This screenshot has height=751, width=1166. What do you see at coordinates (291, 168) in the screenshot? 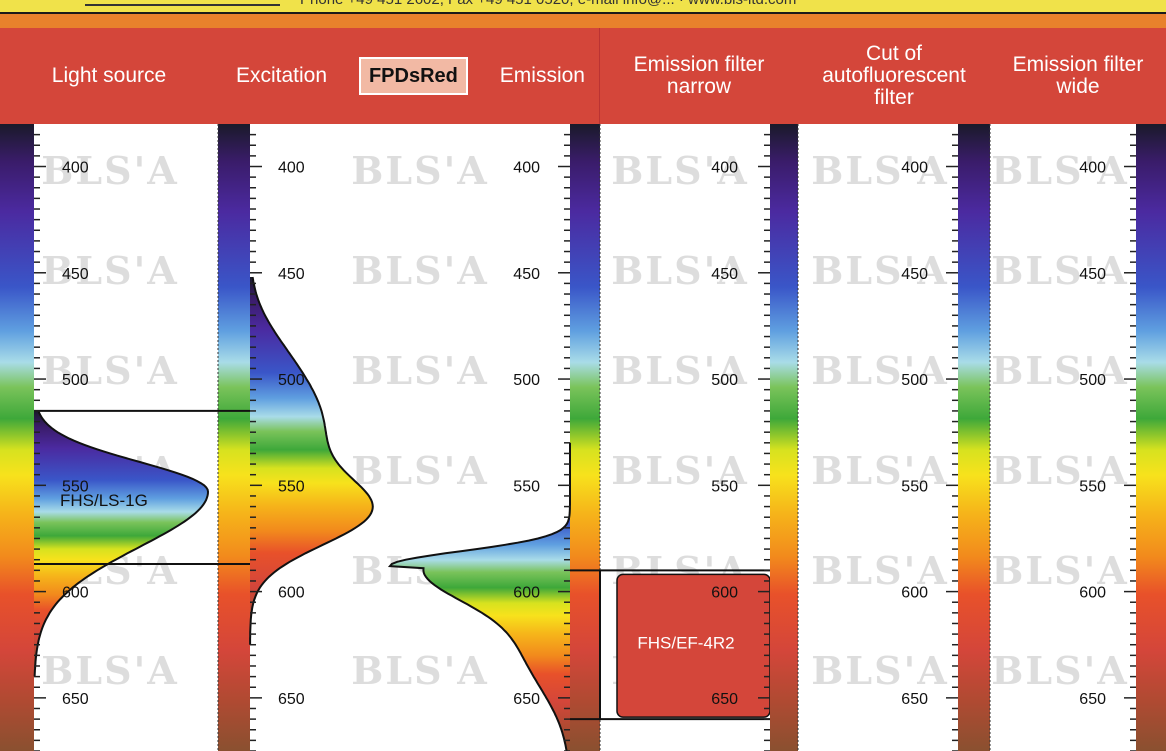
I see `axis-1-tick-label: 400` at bounding box center [291, 168].